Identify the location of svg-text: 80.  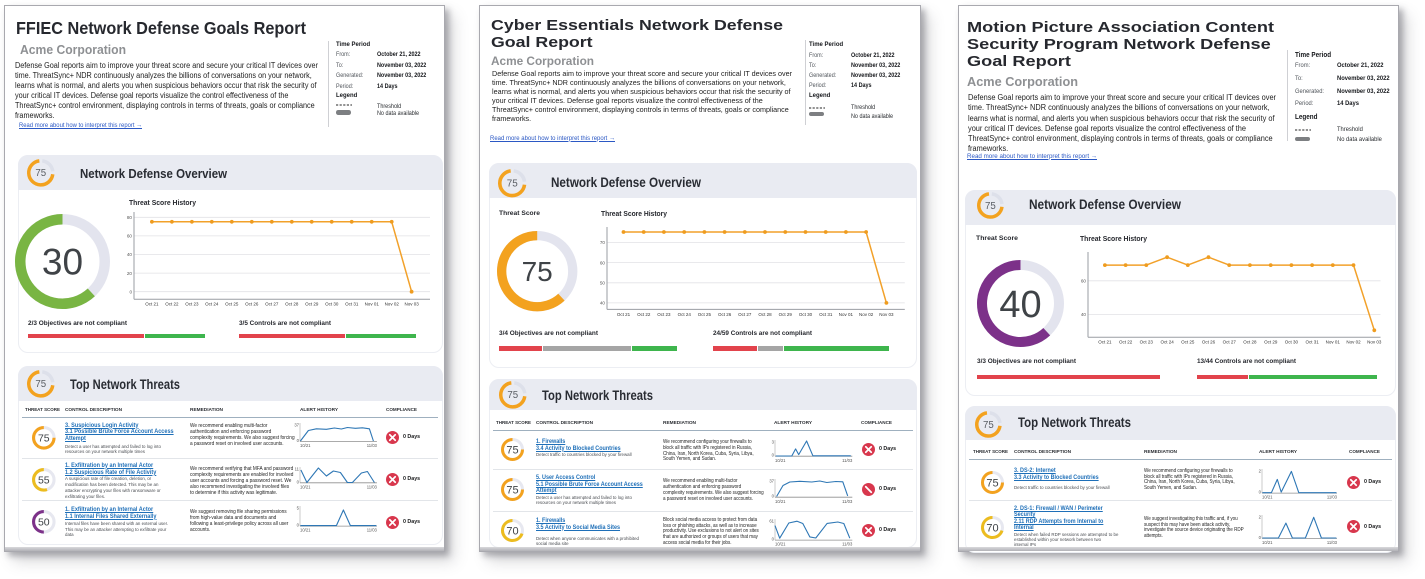
(130, 217).